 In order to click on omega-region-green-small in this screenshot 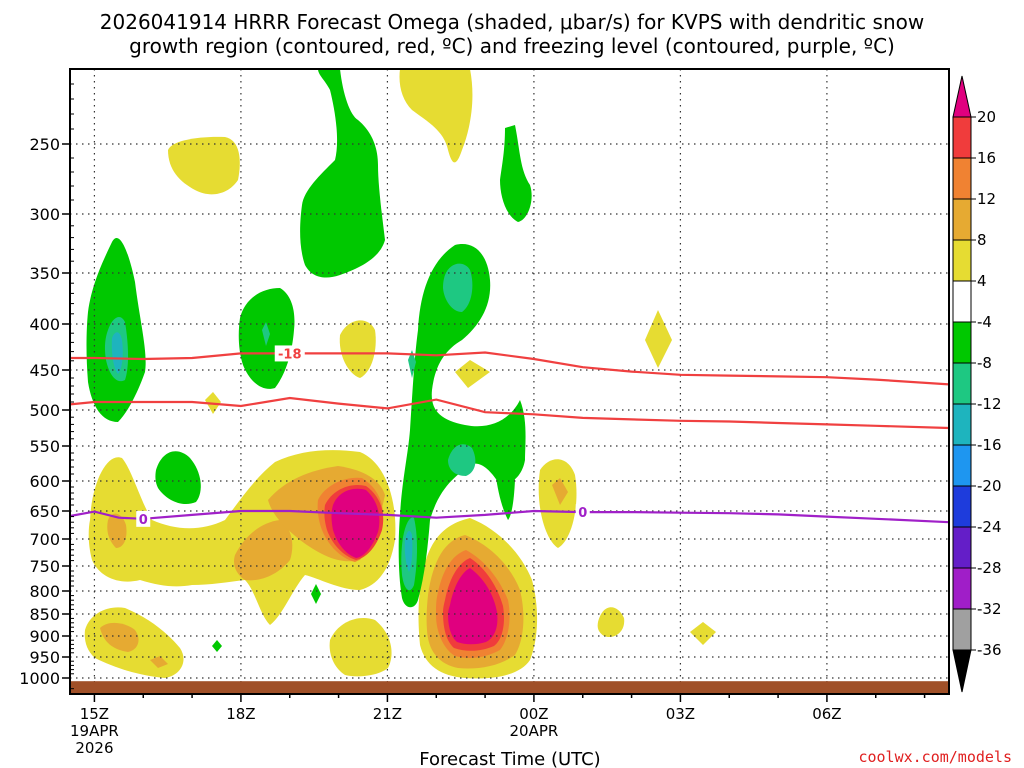, I will do `click(178, 478)`.